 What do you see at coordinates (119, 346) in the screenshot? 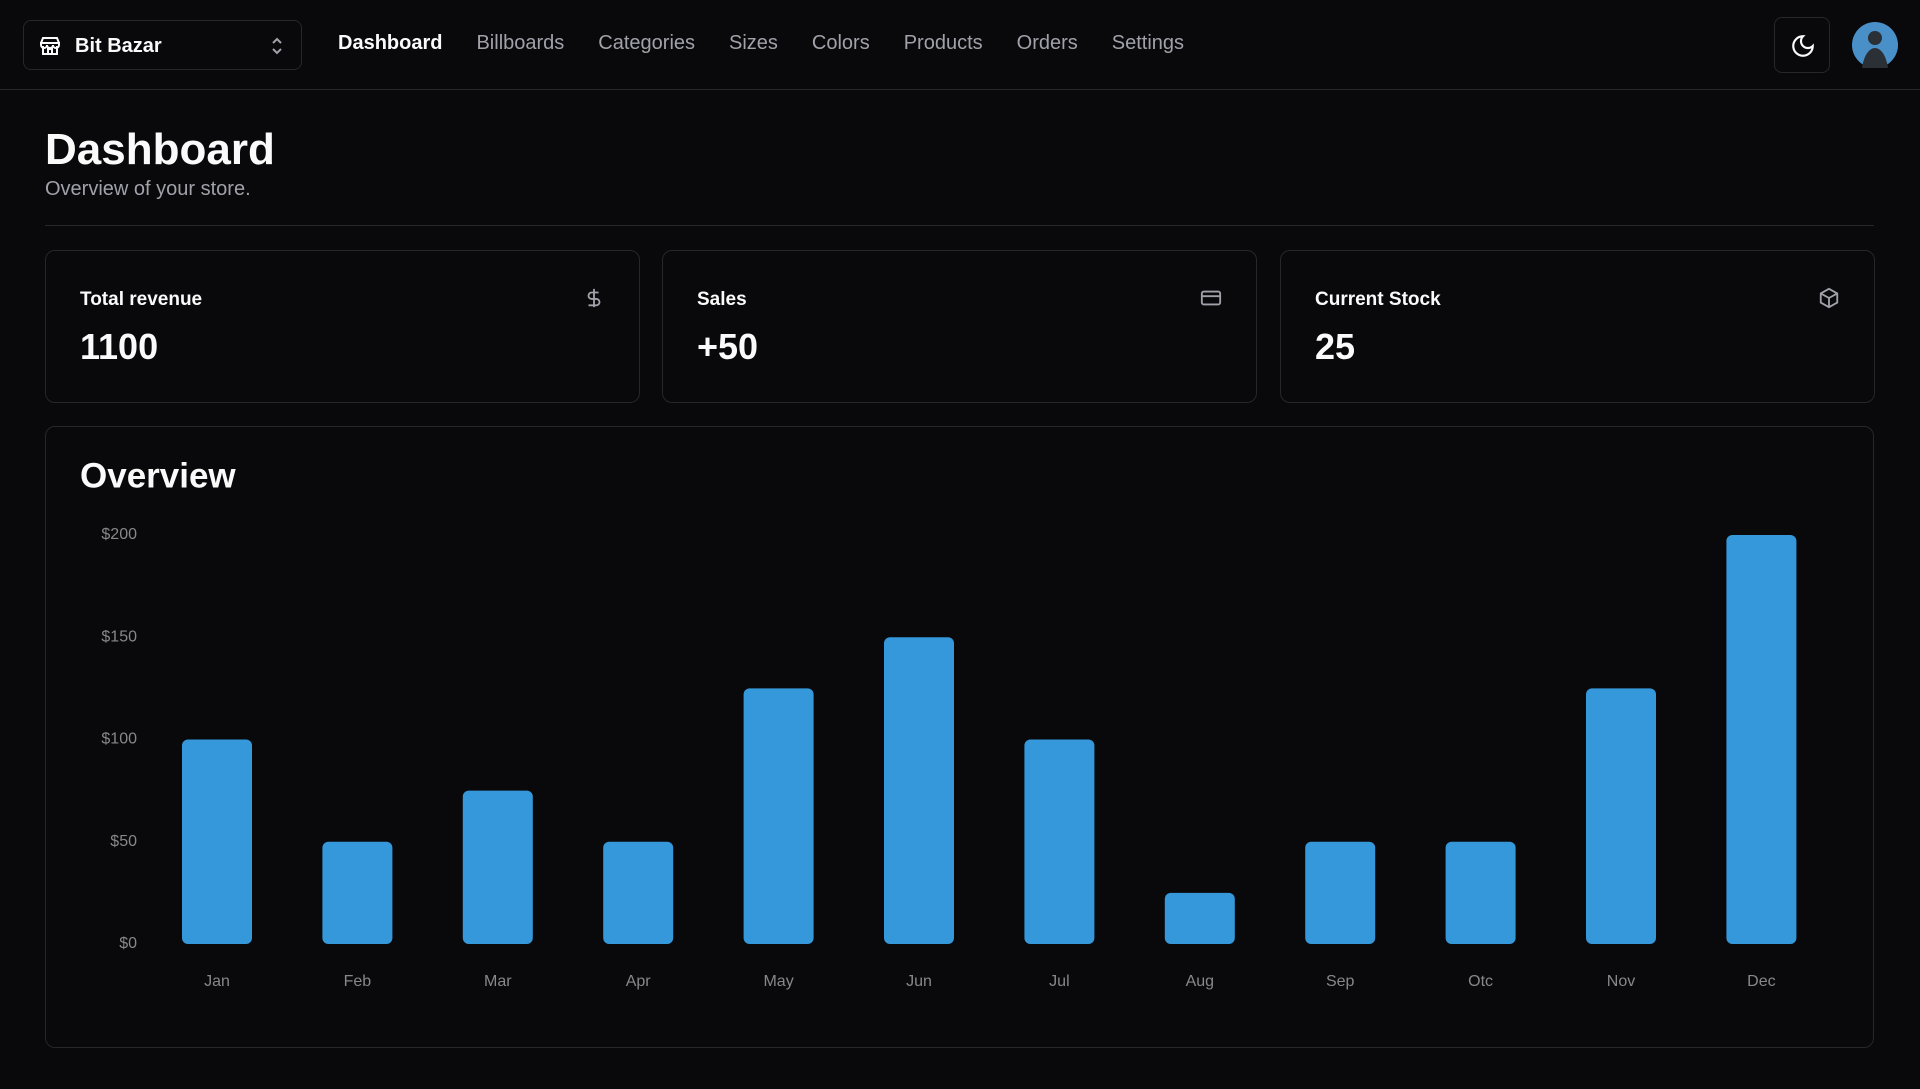
I see `card-value: 1100` at bounding box center [119, 346].